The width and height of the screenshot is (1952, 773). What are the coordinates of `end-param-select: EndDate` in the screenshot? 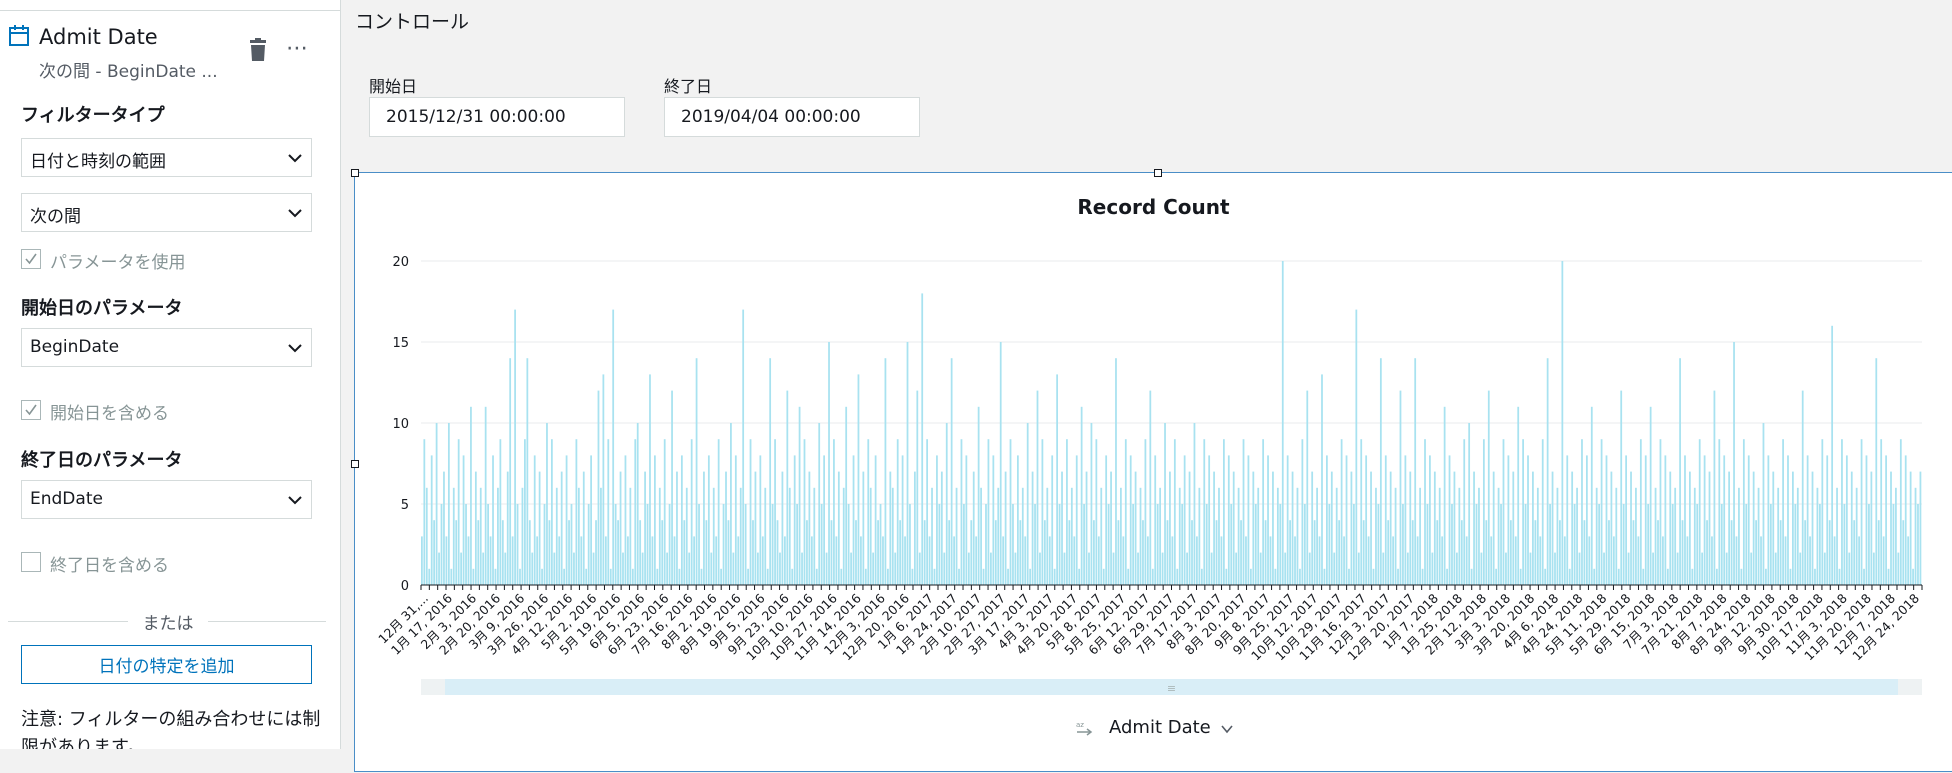 It's located at (166, 499).